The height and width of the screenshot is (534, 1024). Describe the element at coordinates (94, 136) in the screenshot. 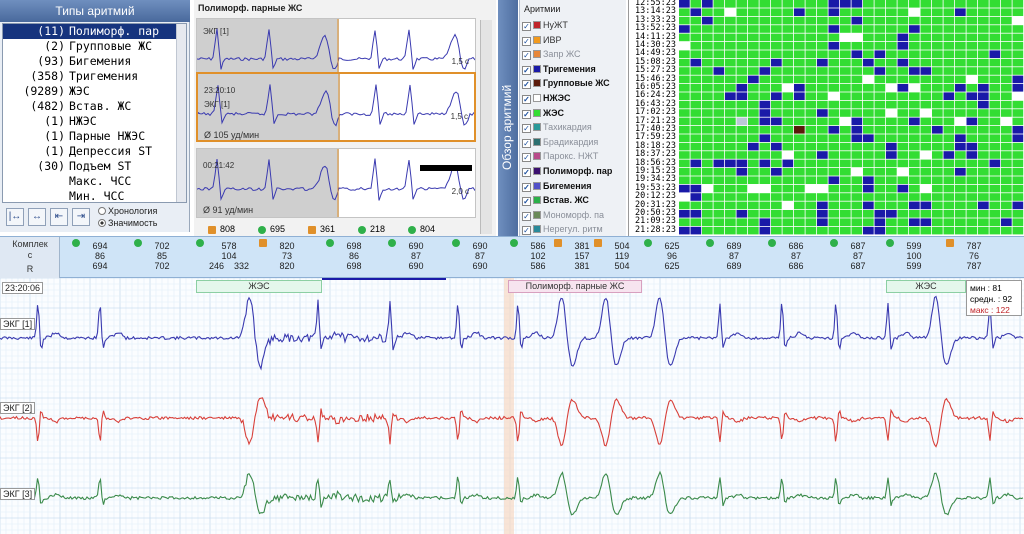

I see `arrhythmia-type-item: (1) Парные НЖЭС` at that location.